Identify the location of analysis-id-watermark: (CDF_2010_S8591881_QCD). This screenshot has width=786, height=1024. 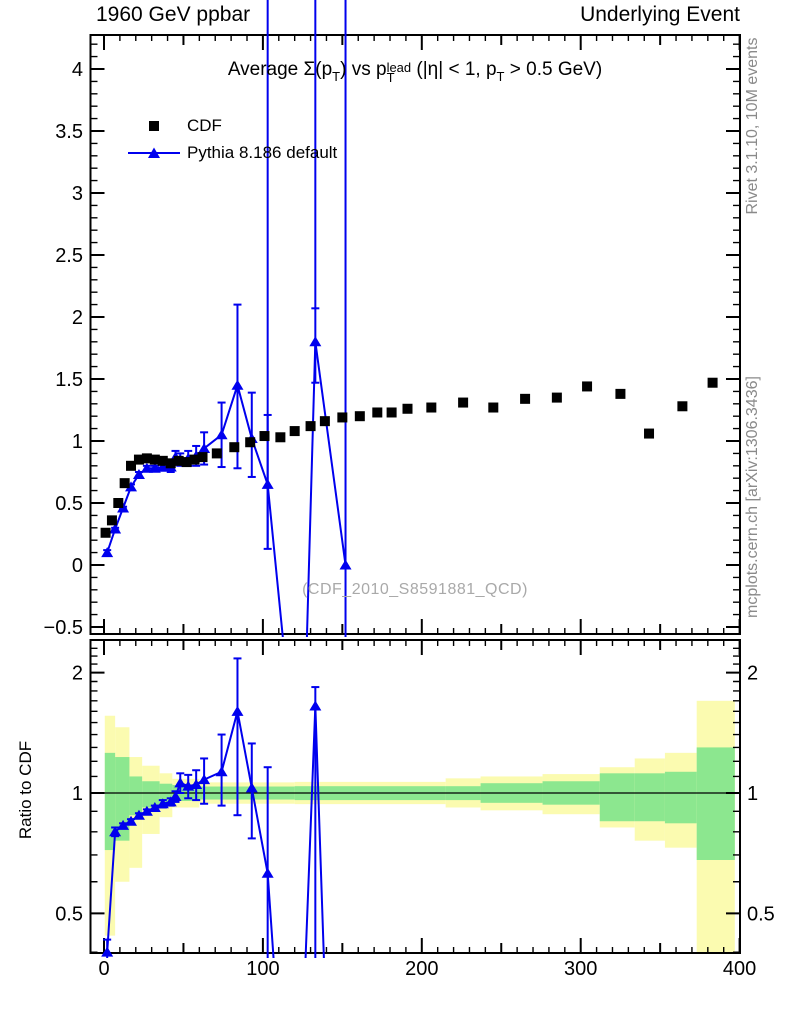
(415, 589).